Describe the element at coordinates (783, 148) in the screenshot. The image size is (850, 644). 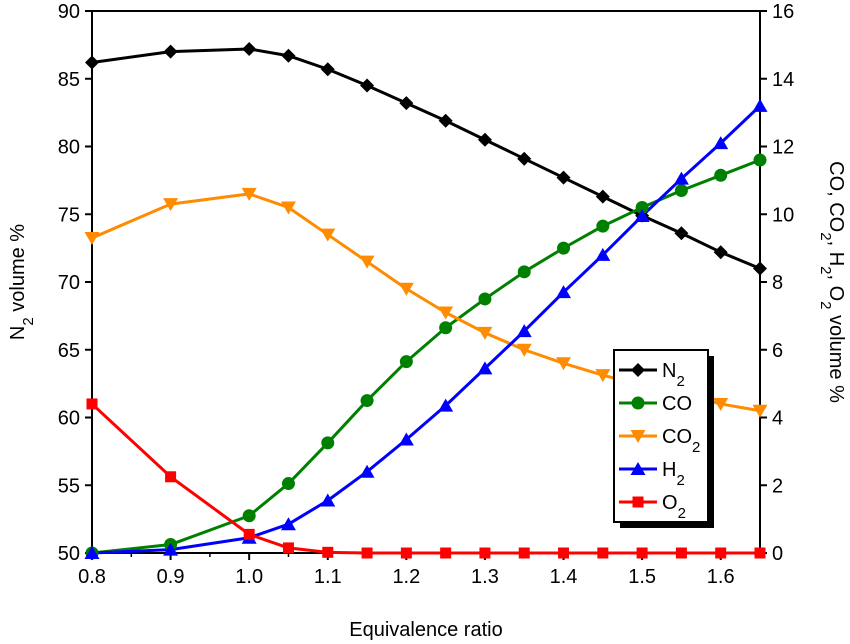
I see `y-right-tick-label: 12` at that location.